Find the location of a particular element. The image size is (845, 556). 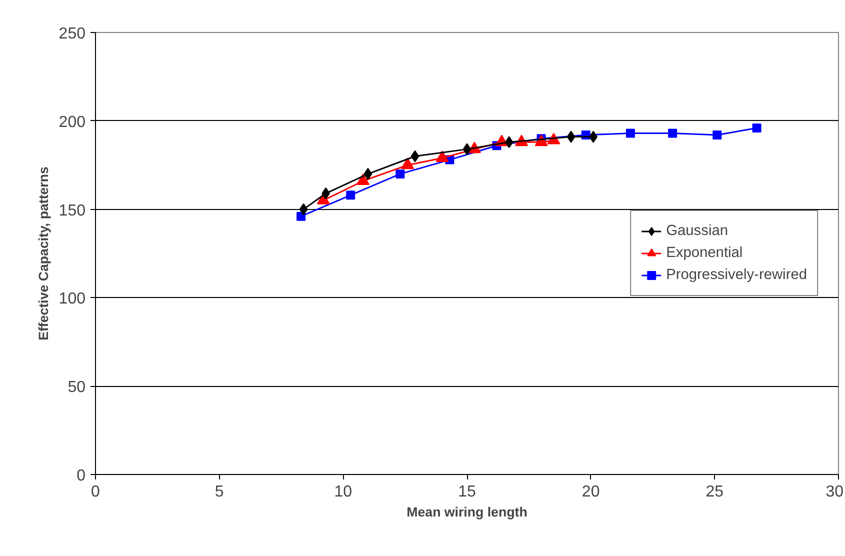

x-tick-label: 15 is located at coordinates (467, 492).